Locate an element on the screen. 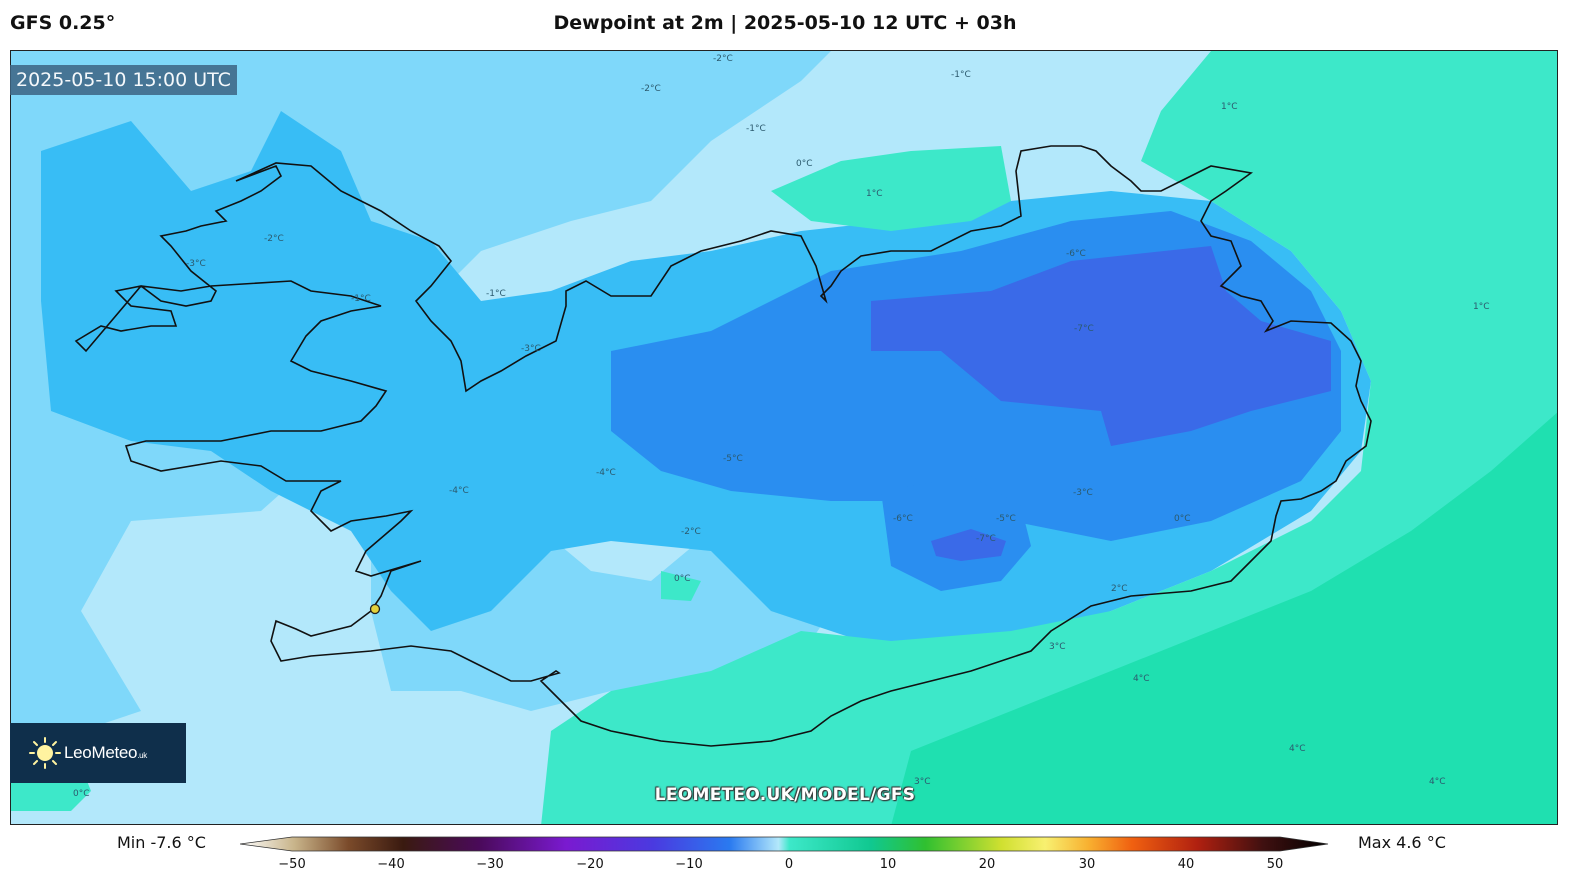 The width and height of the screenshot is (1570, 875). colorbar is located at coordinates (784, 844).